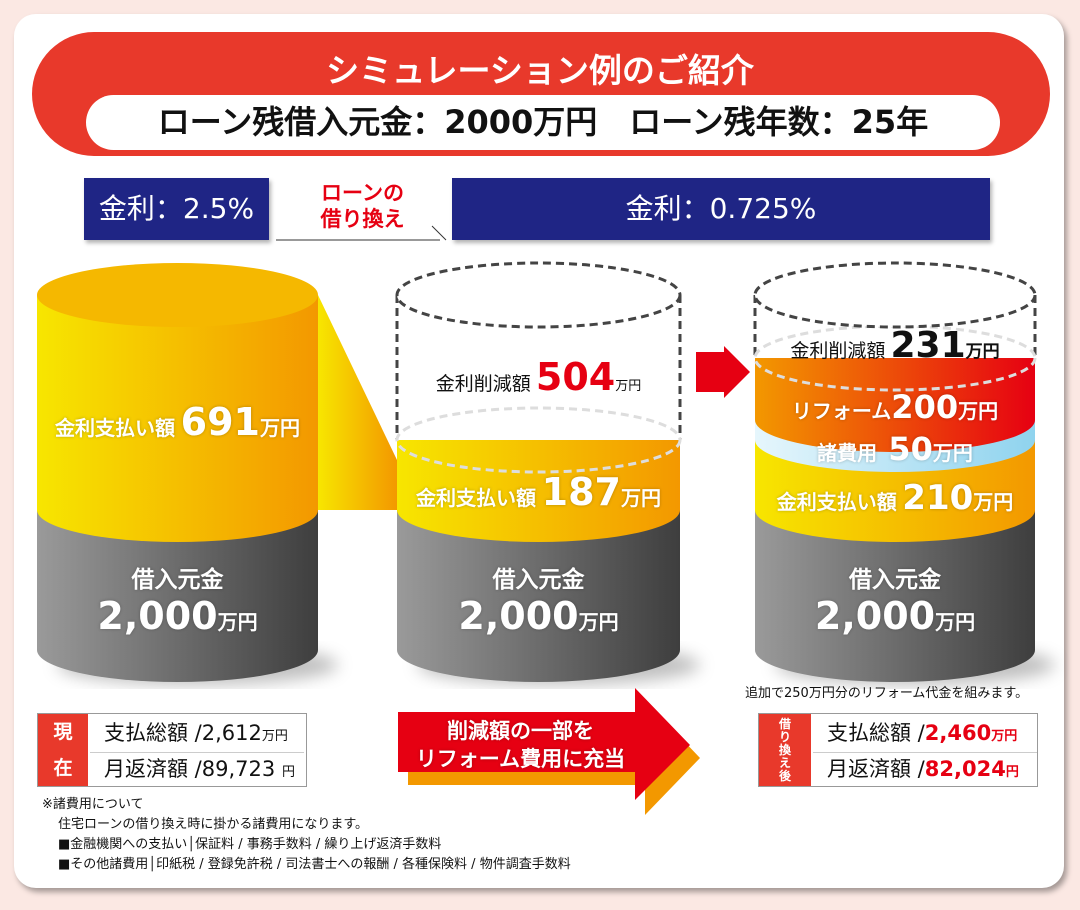  Describe the element at coordinates (575, 377) in the screenshot. I see `value: 504` at that location.